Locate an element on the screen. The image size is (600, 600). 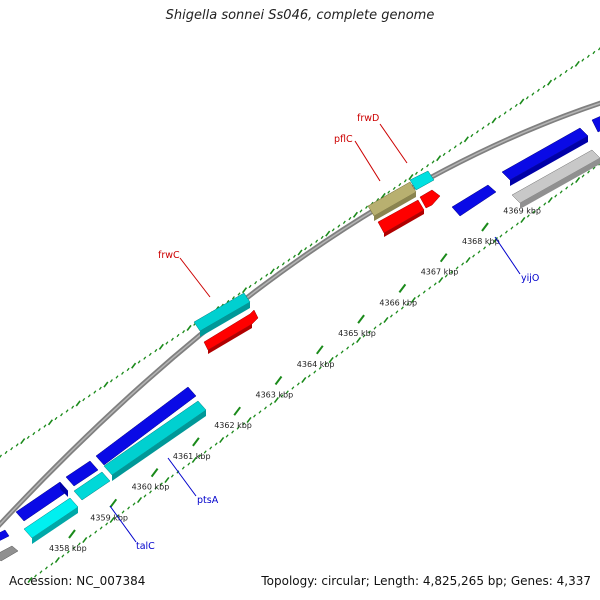
feature-grey-upper is located at coordinates (555, 176).